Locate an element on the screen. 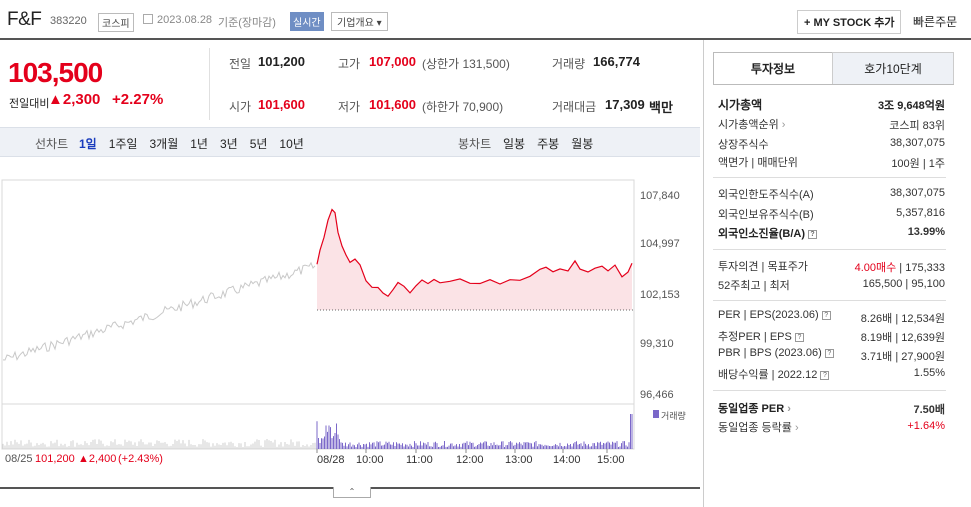 The image size is (971, 507). chart-period-tabs is located at coordinates (350, 142).